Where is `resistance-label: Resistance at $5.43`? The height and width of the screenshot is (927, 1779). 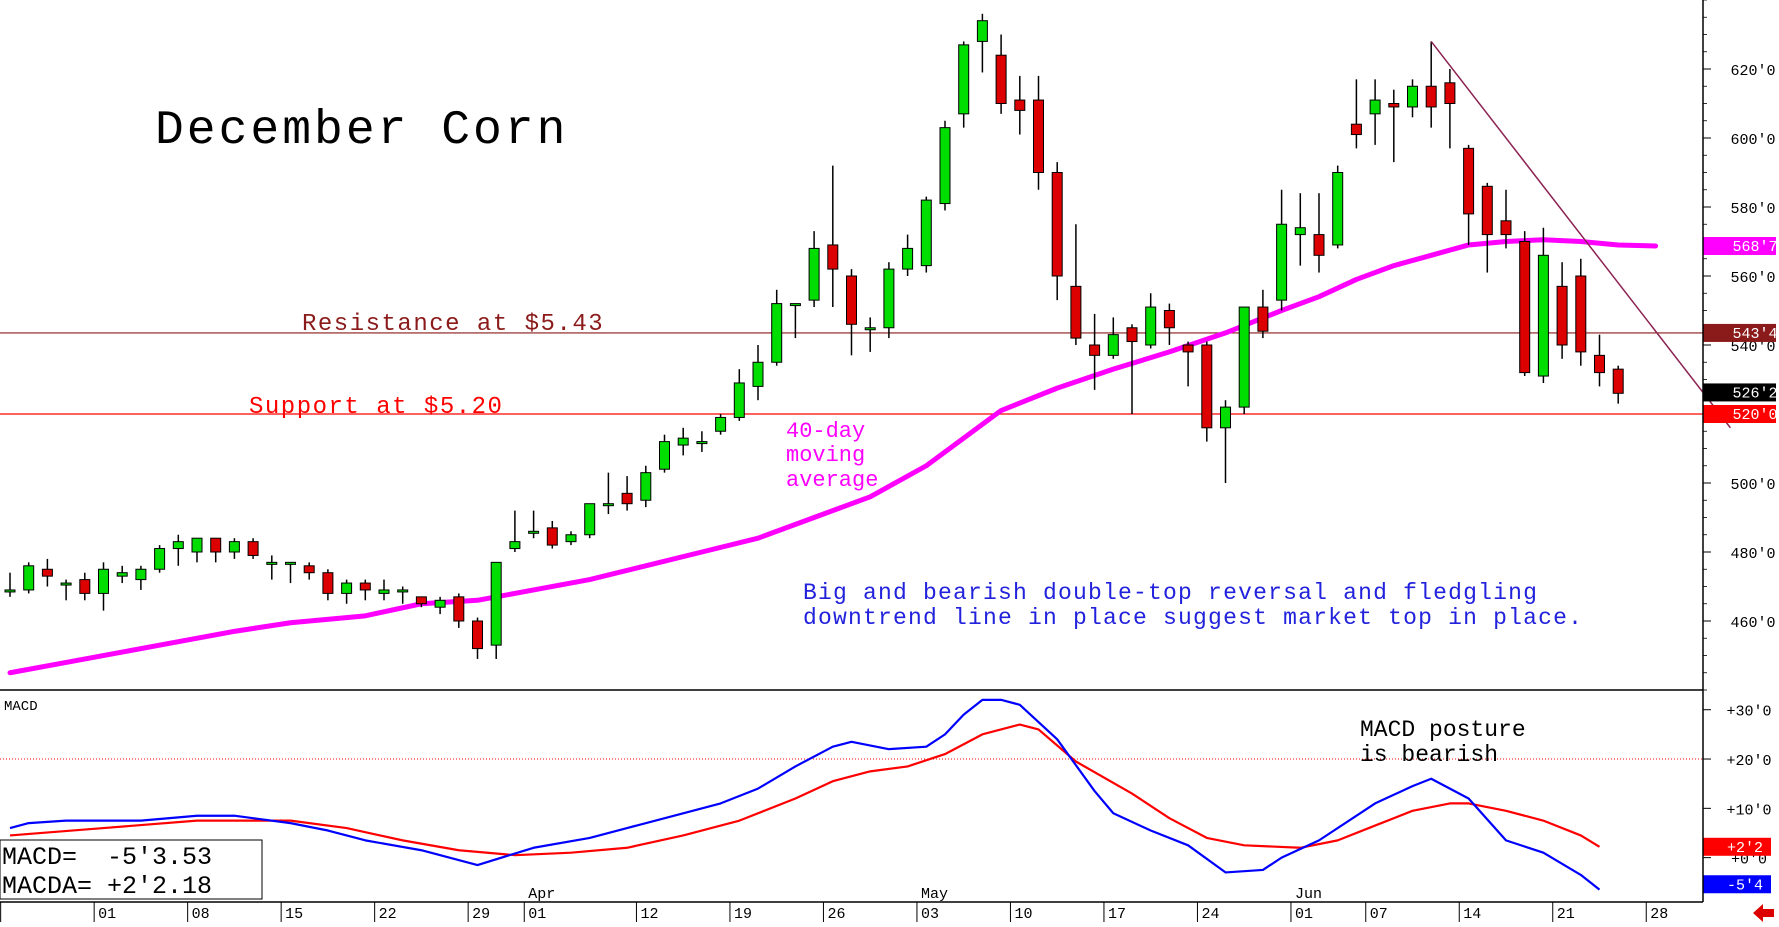 resistance-label: Resistance at $5.43 is located at coordinates (453, 324).